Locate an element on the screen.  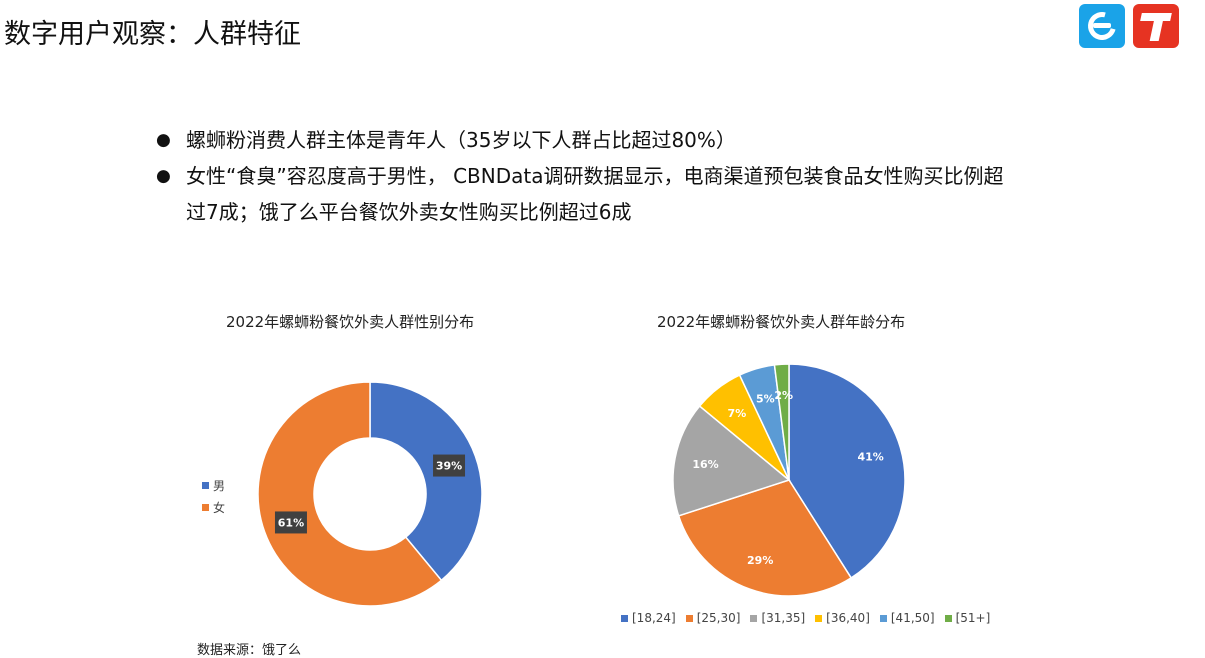
legend-label: [36,40] is located at coordinates (848, 618).